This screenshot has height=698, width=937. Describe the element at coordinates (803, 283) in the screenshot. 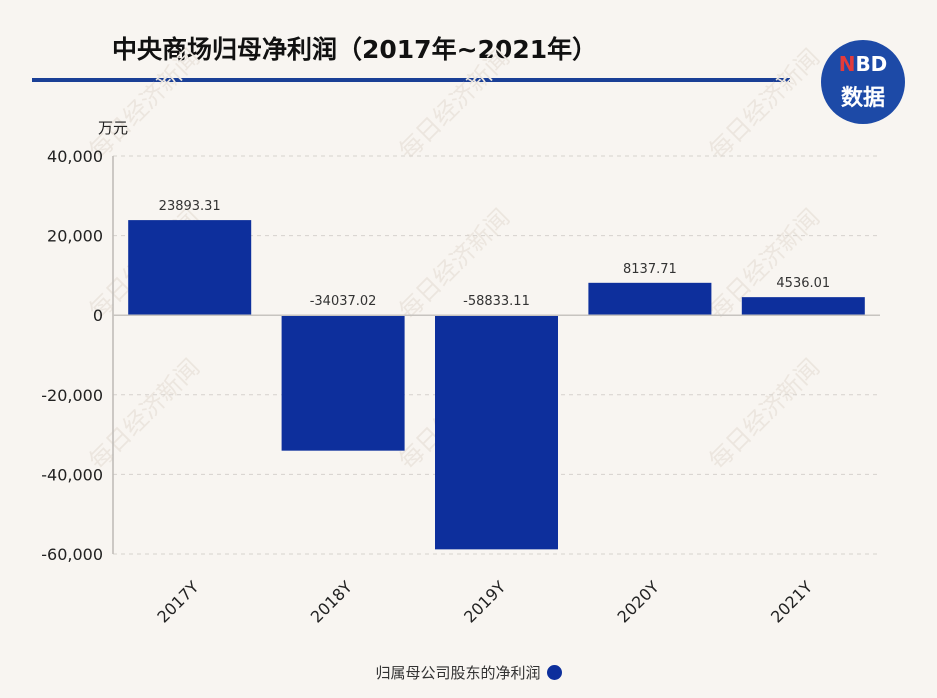

I see `data-label: 4536.01` at that location.